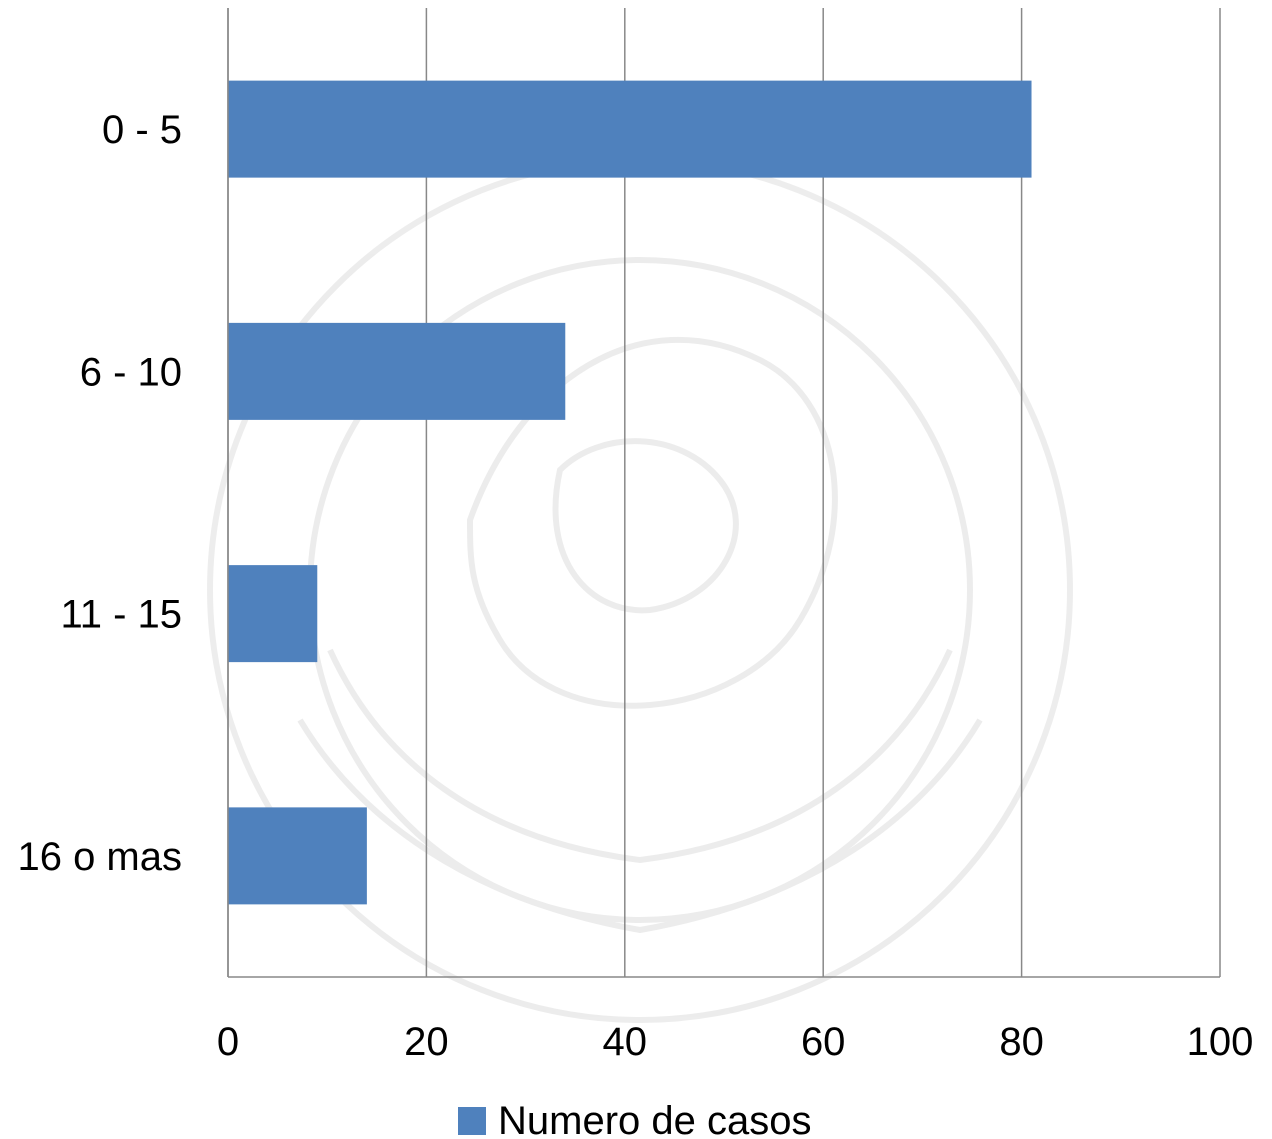 The height and width of the screenshot is (1139, 1272). I want to click on category-labels: 0 - 5 6 - 10 11 - 15 16 o mas, so click(99, 493).